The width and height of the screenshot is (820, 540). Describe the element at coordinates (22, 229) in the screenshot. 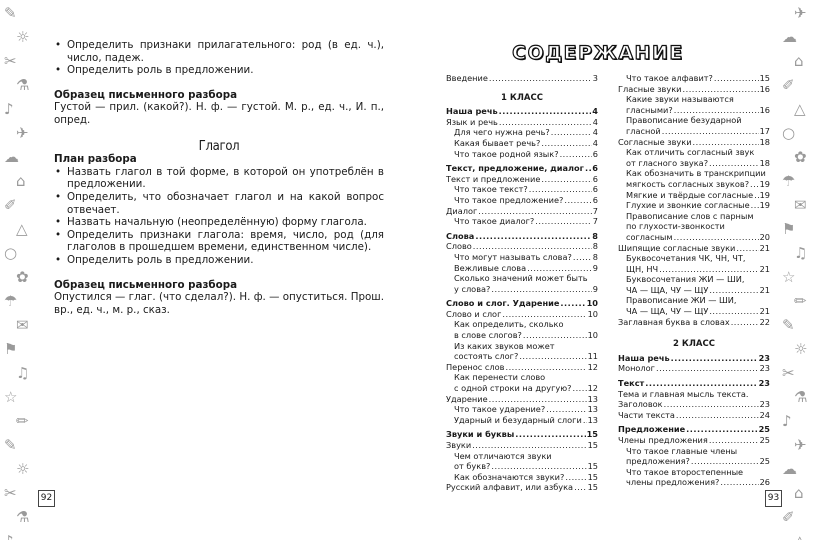

I see `doodle-icon: △` at that location.